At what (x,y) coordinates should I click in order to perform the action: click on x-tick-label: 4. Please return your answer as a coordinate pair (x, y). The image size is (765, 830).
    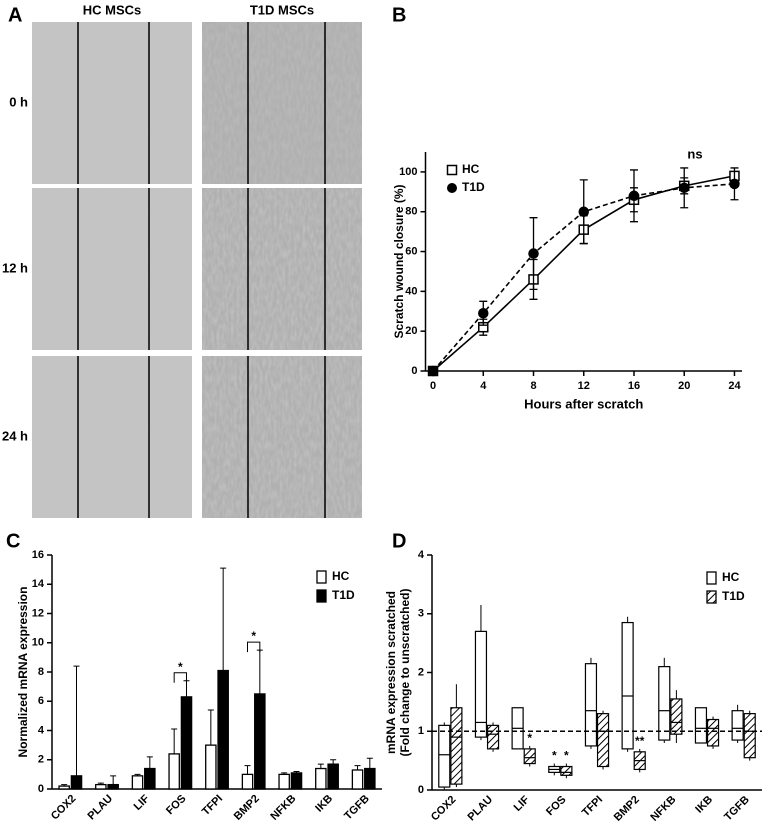
    Looking at the image, I should click on (483, 386).